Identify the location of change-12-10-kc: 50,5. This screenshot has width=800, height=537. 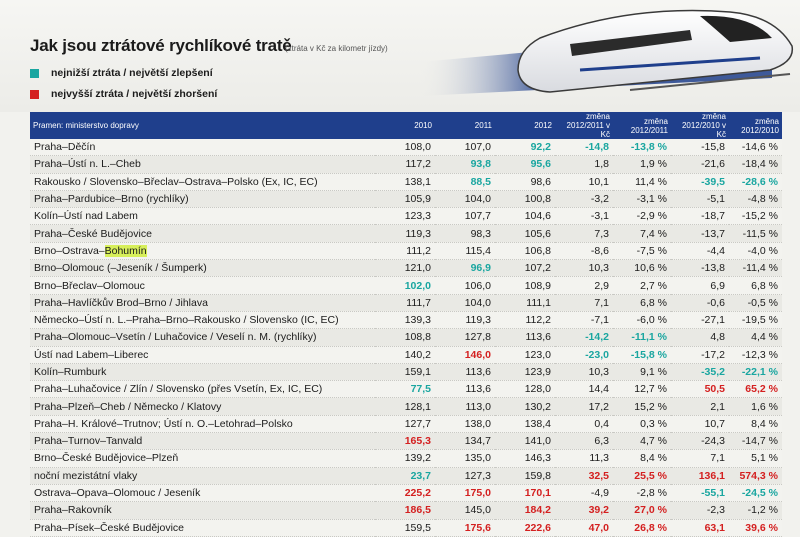
(700, 389).